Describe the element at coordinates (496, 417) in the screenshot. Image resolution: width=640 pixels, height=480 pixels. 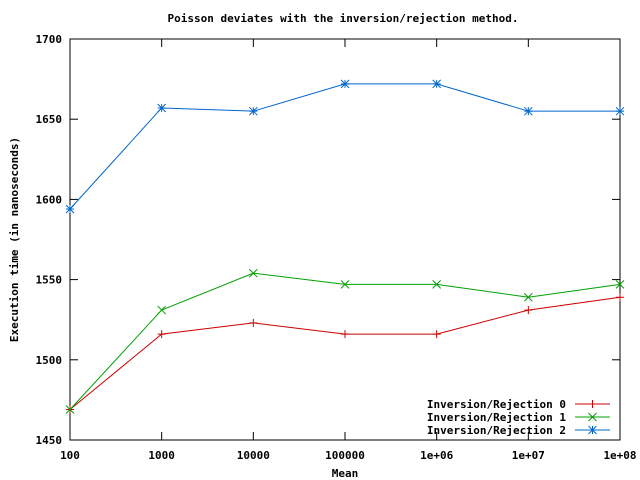
I see `legend-label: Inversion/Rejection 1` at that location.